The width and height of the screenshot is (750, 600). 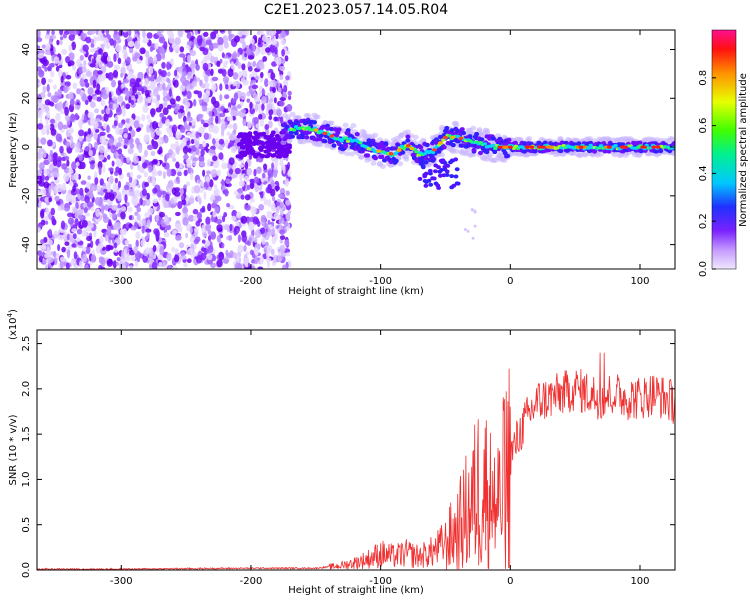 What do you see at coordinates (510, 281) in the screenshot?
I see `x-tick-label: 0` at bounding box center [510, 281].